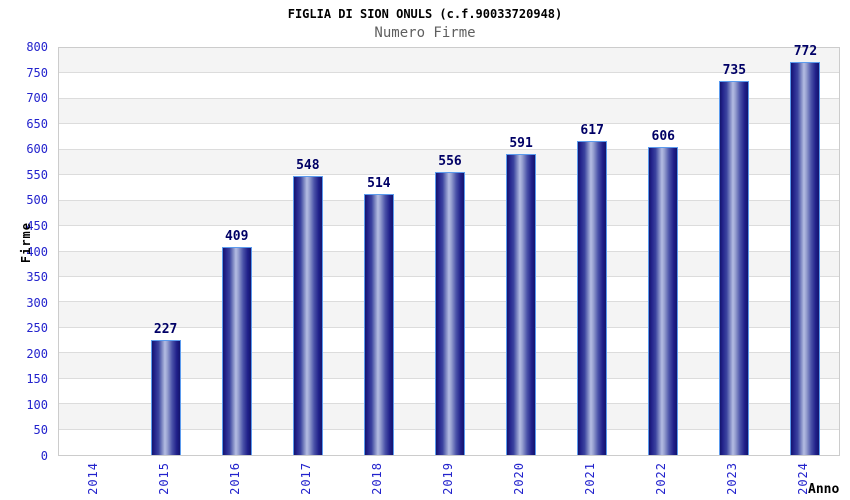 The image size is (850, 500). What do you see at coordinates (165, 329) in the screenshot?
I see `bar-value-label: 227` at bounding box center [165, 329].